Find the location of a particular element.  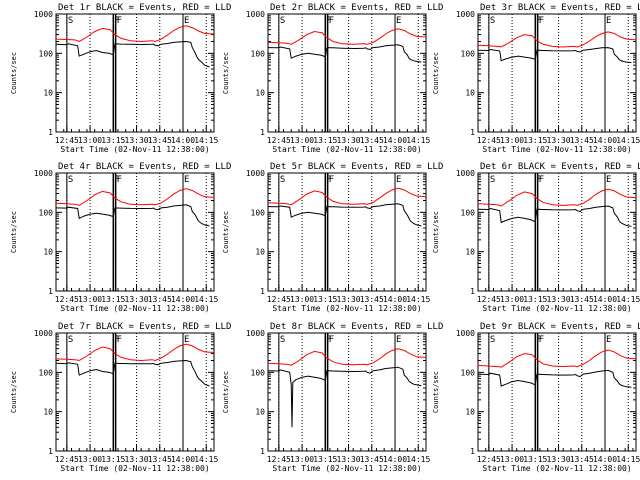

chart-title: Det 3r BLACK = Events, RED = LLD is located at coordinates (560, 8).